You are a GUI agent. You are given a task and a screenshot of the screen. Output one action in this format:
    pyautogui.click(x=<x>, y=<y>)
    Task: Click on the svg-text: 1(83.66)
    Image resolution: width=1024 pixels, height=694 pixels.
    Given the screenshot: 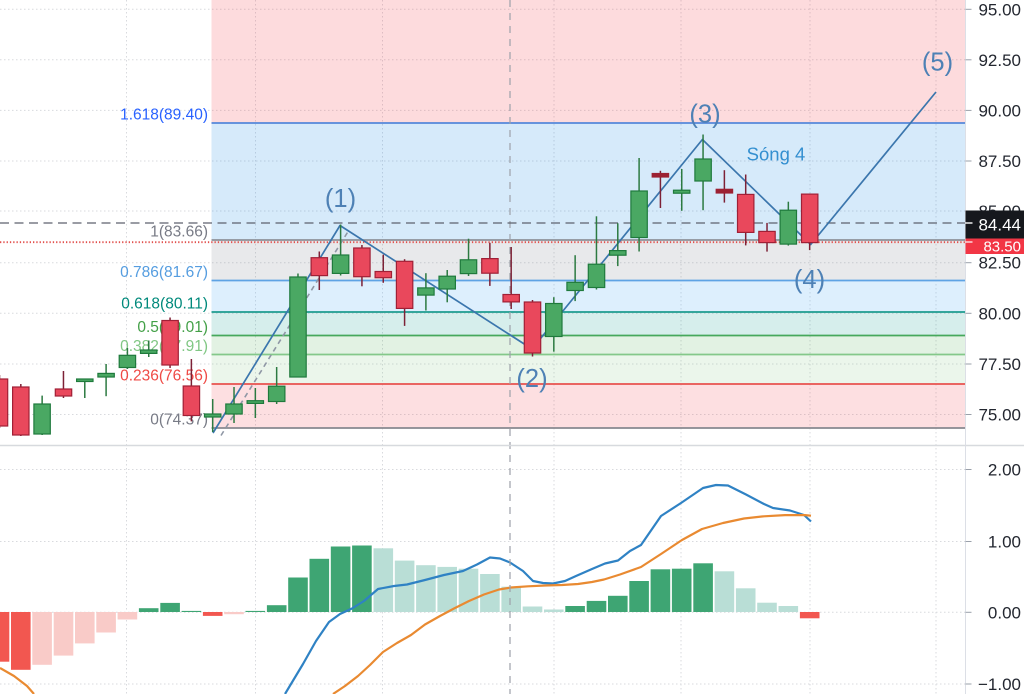 What is the action you would take?
    pyautogui.click(x=179, y=232)
    